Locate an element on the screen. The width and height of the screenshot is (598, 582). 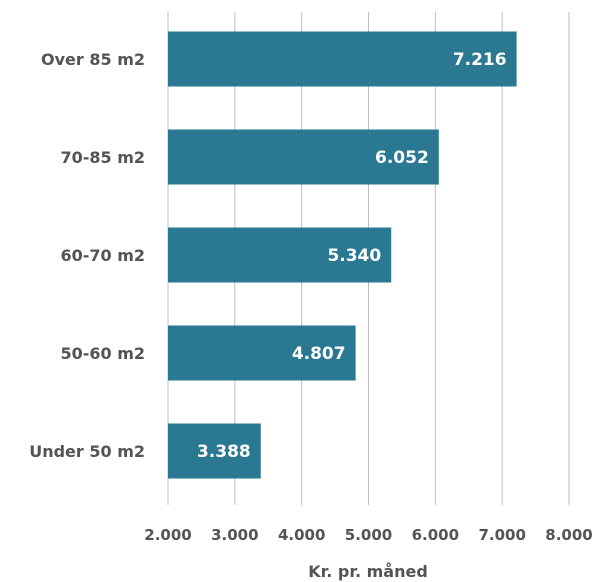
bar-over-85-m2 is located at coordinates (342, 59).